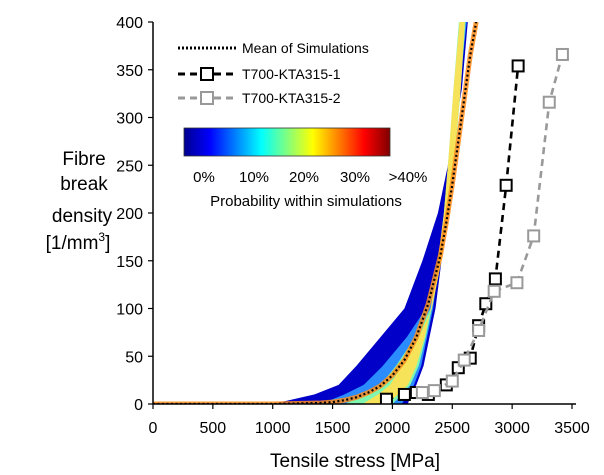  I want to click on y-tick-label: 200, so click(129, 214).